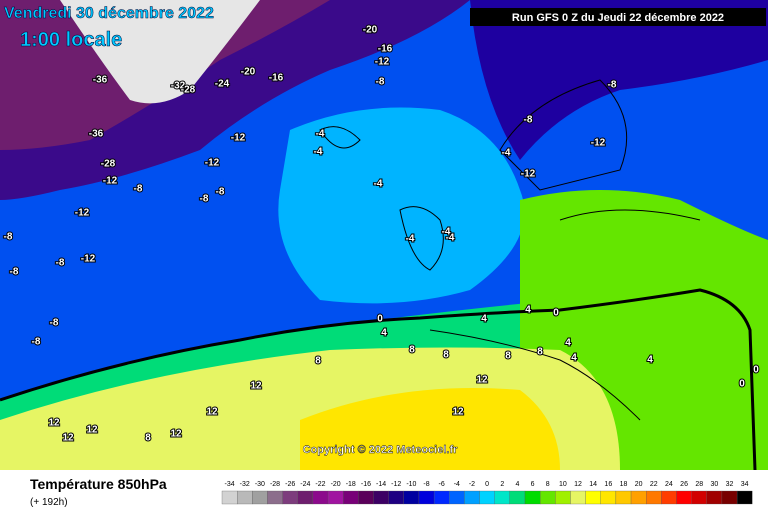 The width and height of the screenshot is (768, 512). What do you see at coordinates (98, 484) in the screenshot?
I see `footer-title: Température 850hPa` at bounding box center [98, 484].